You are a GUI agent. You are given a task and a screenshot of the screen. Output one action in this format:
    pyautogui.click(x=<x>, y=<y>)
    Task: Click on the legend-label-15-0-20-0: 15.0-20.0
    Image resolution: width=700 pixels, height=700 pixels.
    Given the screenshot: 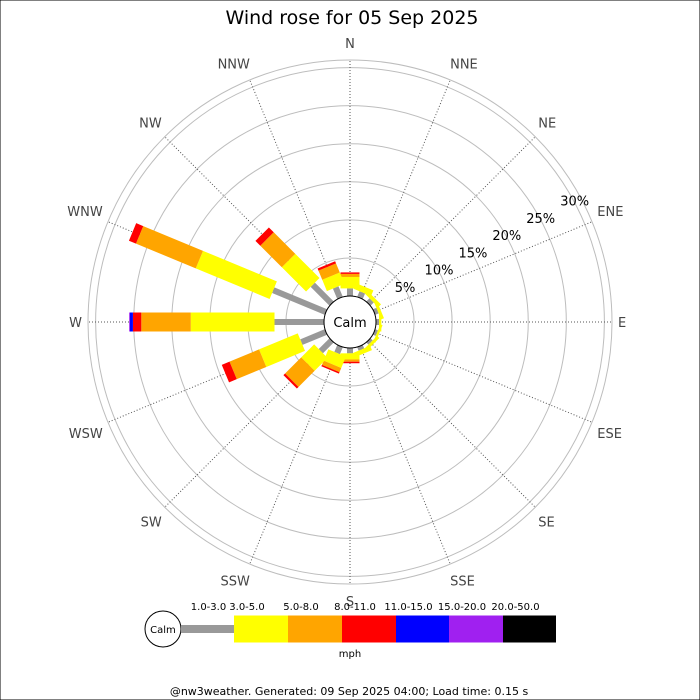 What is the action you would take?
    pyautogui.click(x=462, y=607)
    